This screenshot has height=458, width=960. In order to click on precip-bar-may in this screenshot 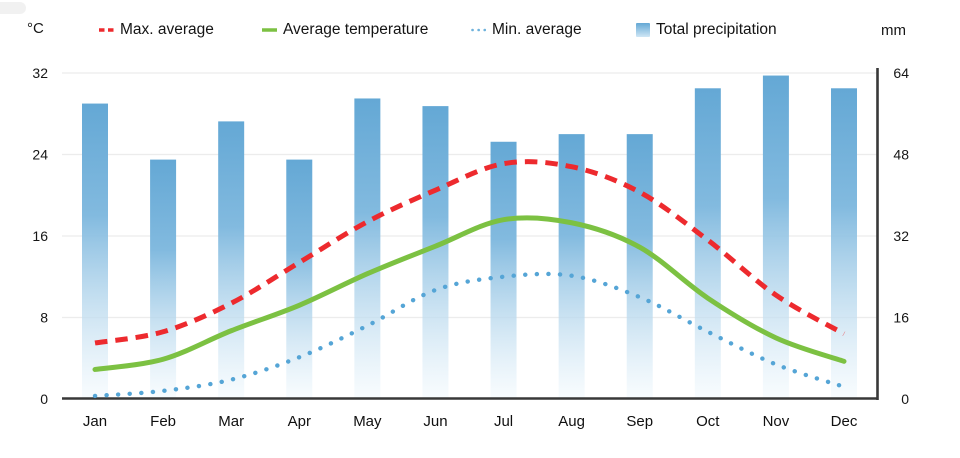, I will do `click(367, 248)`.